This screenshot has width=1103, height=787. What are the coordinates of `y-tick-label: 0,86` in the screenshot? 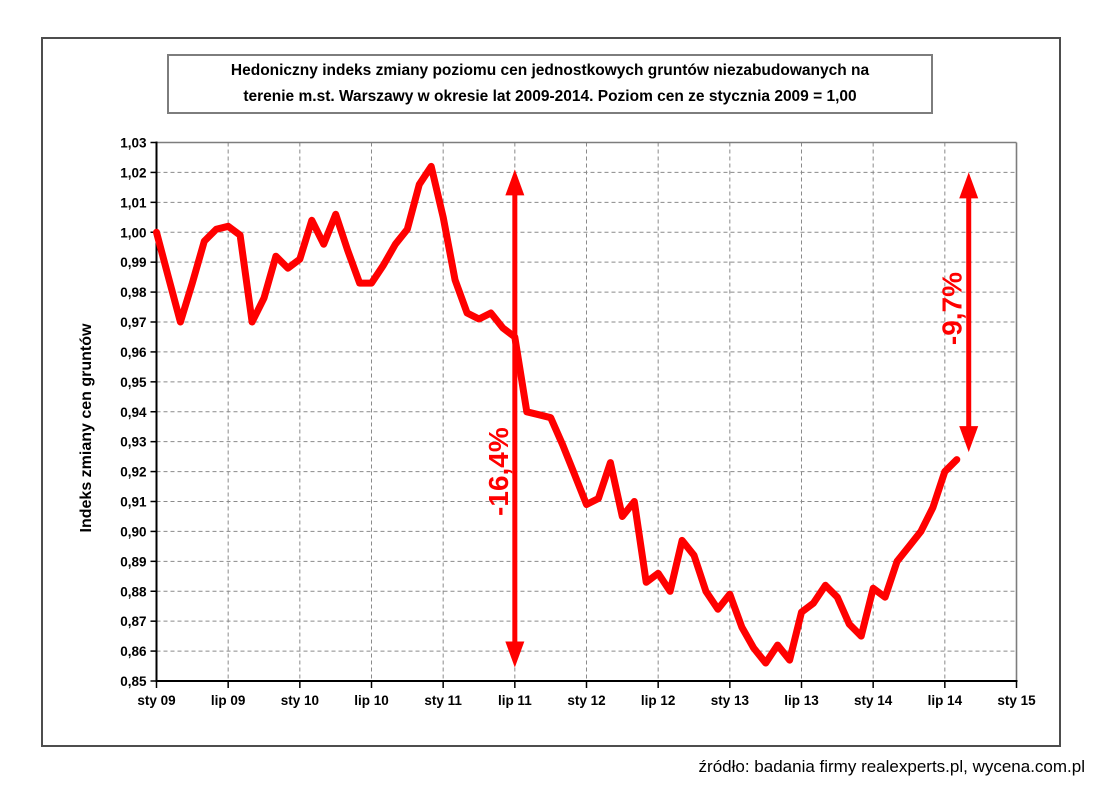 It's located at (133, 651).